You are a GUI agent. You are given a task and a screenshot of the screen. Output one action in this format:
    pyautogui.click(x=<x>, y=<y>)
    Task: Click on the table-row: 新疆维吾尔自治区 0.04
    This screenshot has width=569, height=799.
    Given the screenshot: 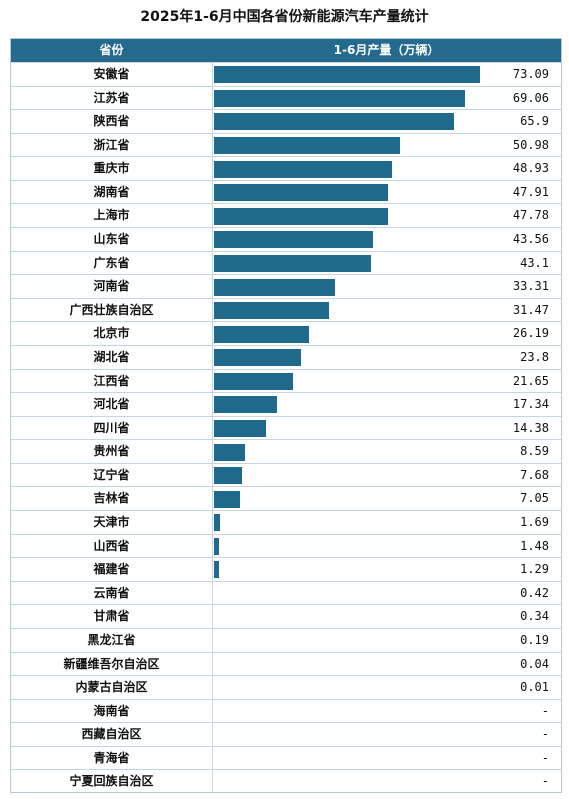 What is the action you would take?
    pyautogui.click(x=286, y=663)
    